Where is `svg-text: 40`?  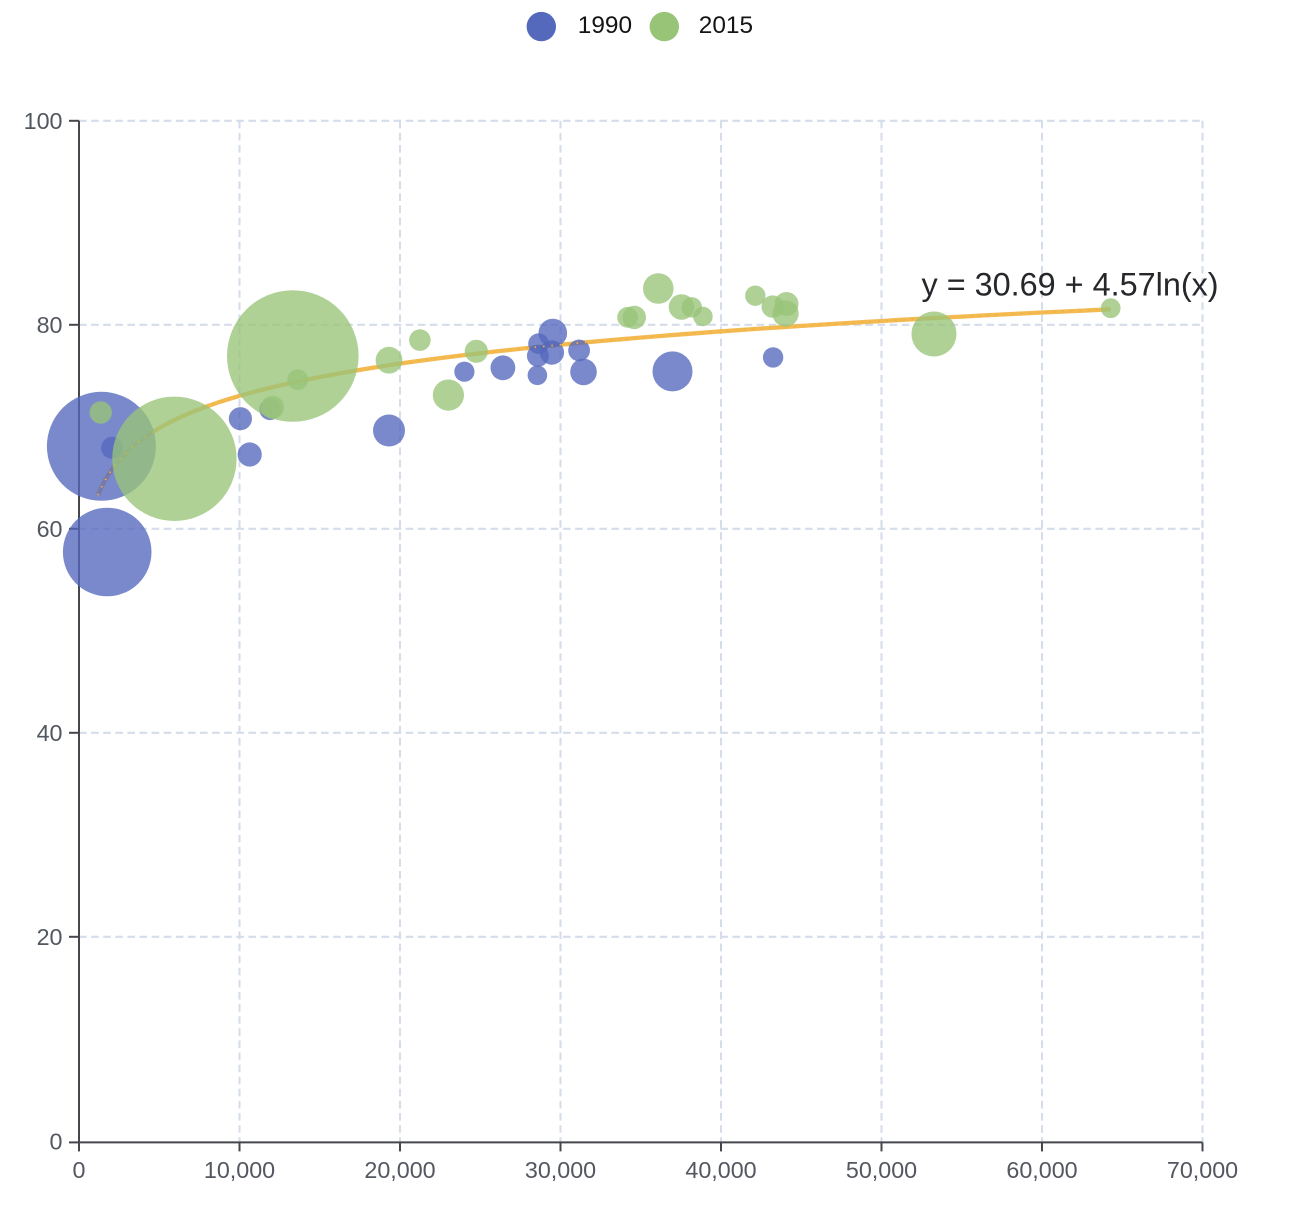 svg-text: 40 is located at coordinates (50, 733).